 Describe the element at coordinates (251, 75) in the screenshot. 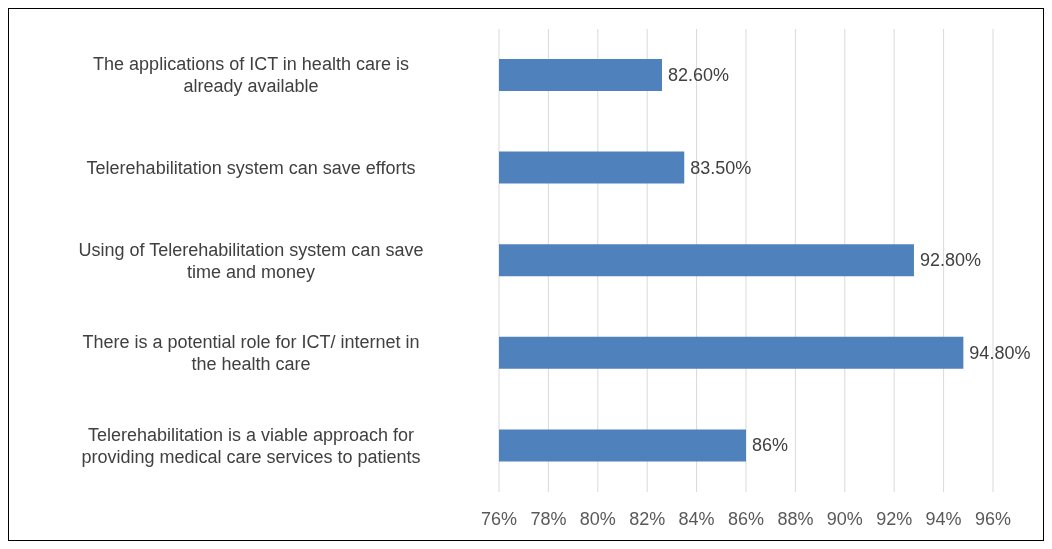

I see `y-tick-label: The applications of ICT in health care is already available` at that location.